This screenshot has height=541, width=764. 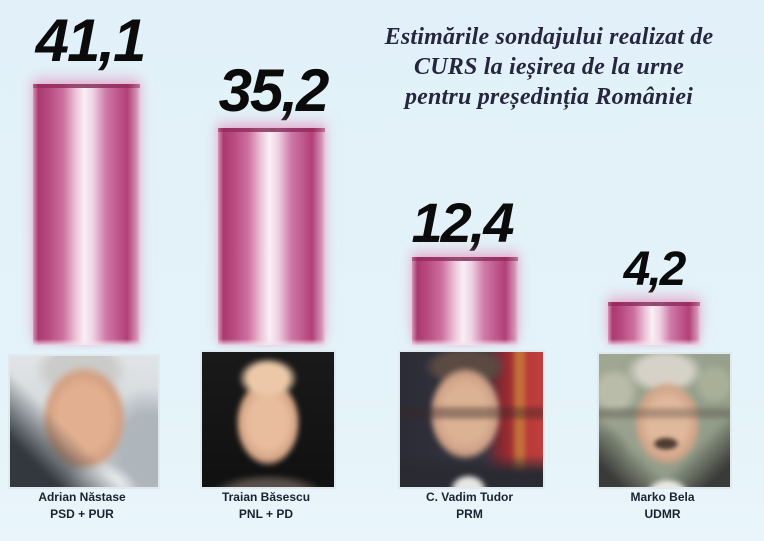 I want to click on bar-value-label-basescu: 35,2, so click(x=274, y=90).